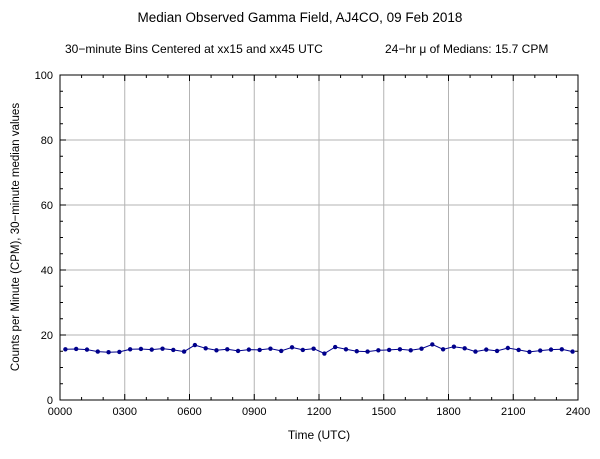 The height and width of the screenshot is (459, 600). Describe the element at coordinates (578, 412) in the screenshot. I see `x-tick-label: 2400` at that location.